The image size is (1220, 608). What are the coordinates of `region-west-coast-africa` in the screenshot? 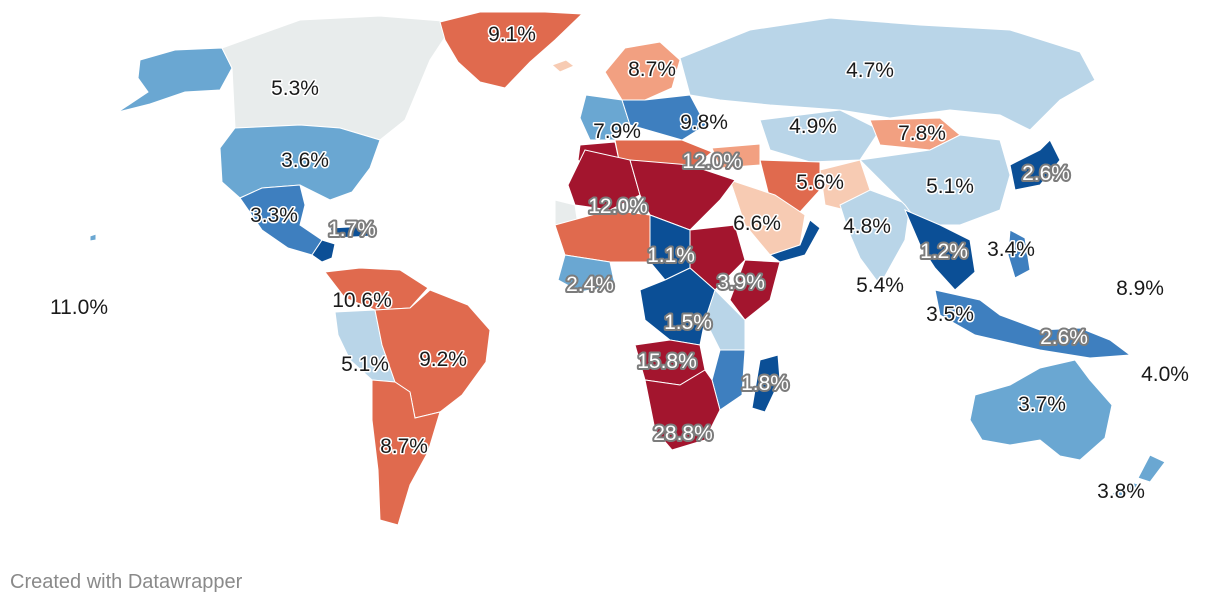 It's located at (586, 273).